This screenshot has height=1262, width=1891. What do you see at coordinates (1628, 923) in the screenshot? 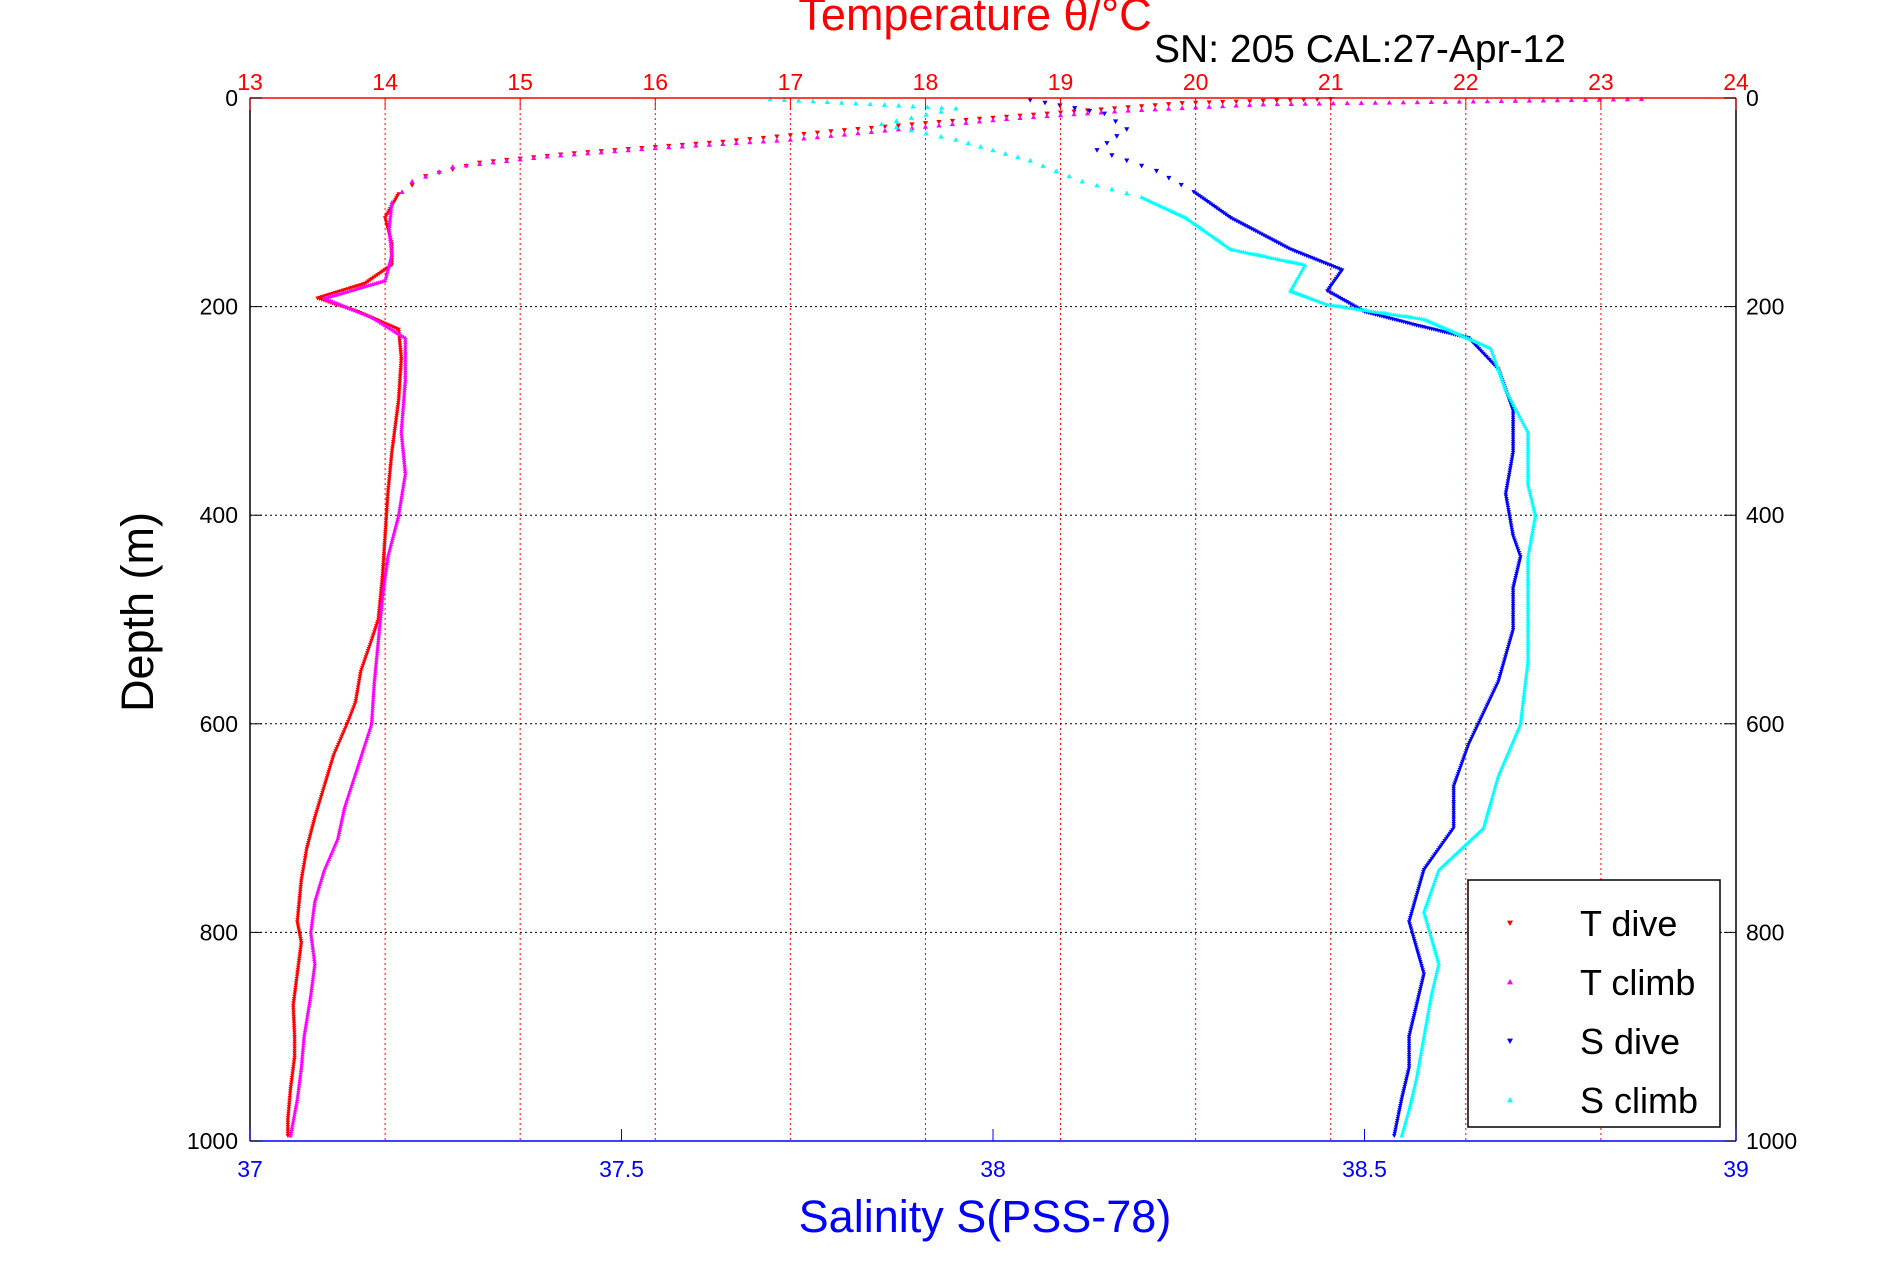
I see `legend-label: T dive` at bounding box center [1628, 923].